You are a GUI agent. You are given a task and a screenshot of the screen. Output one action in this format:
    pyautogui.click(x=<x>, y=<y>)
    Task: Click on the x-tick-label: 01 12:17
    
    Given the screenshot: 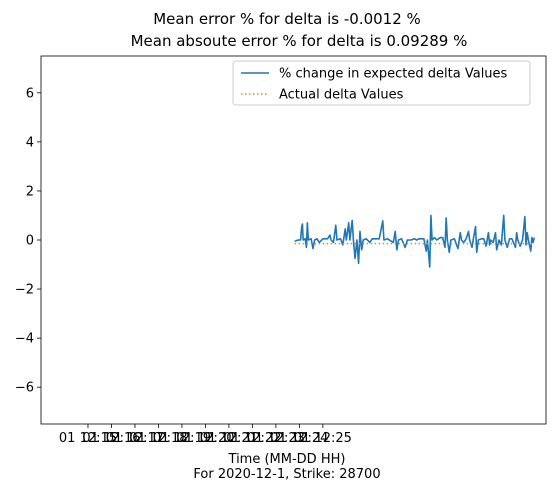 What is the action you would take?
    pyautogui.click(x=135, y=438)
    